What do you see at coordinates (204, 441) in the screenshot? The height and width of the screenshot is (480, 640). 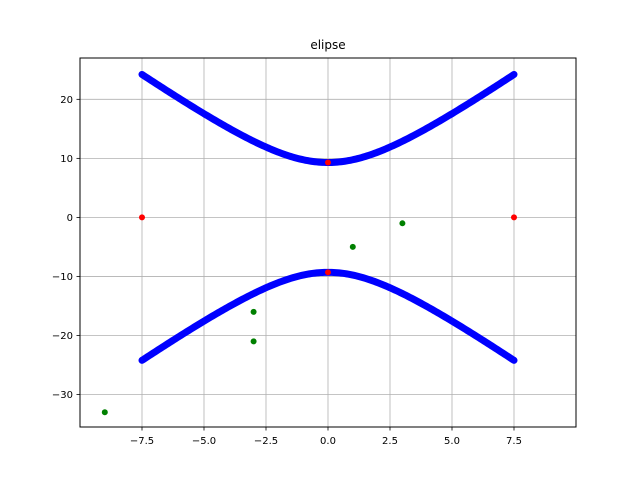 I see `x-tick-label: −5.0` at bounding box center [204, 441].